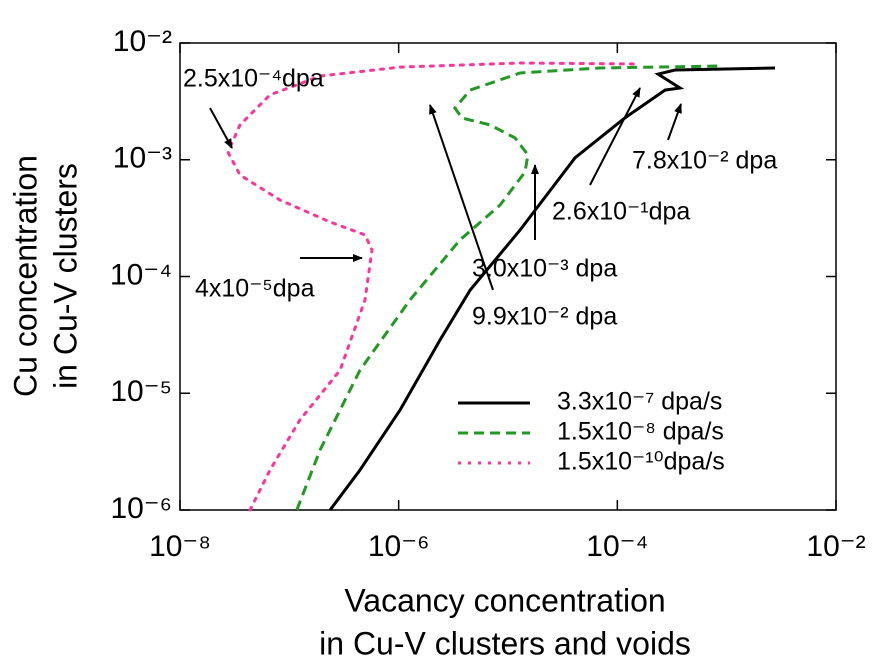  I want to click on annotation: 2.6x10⁻¹dpa, so click(621, 212).